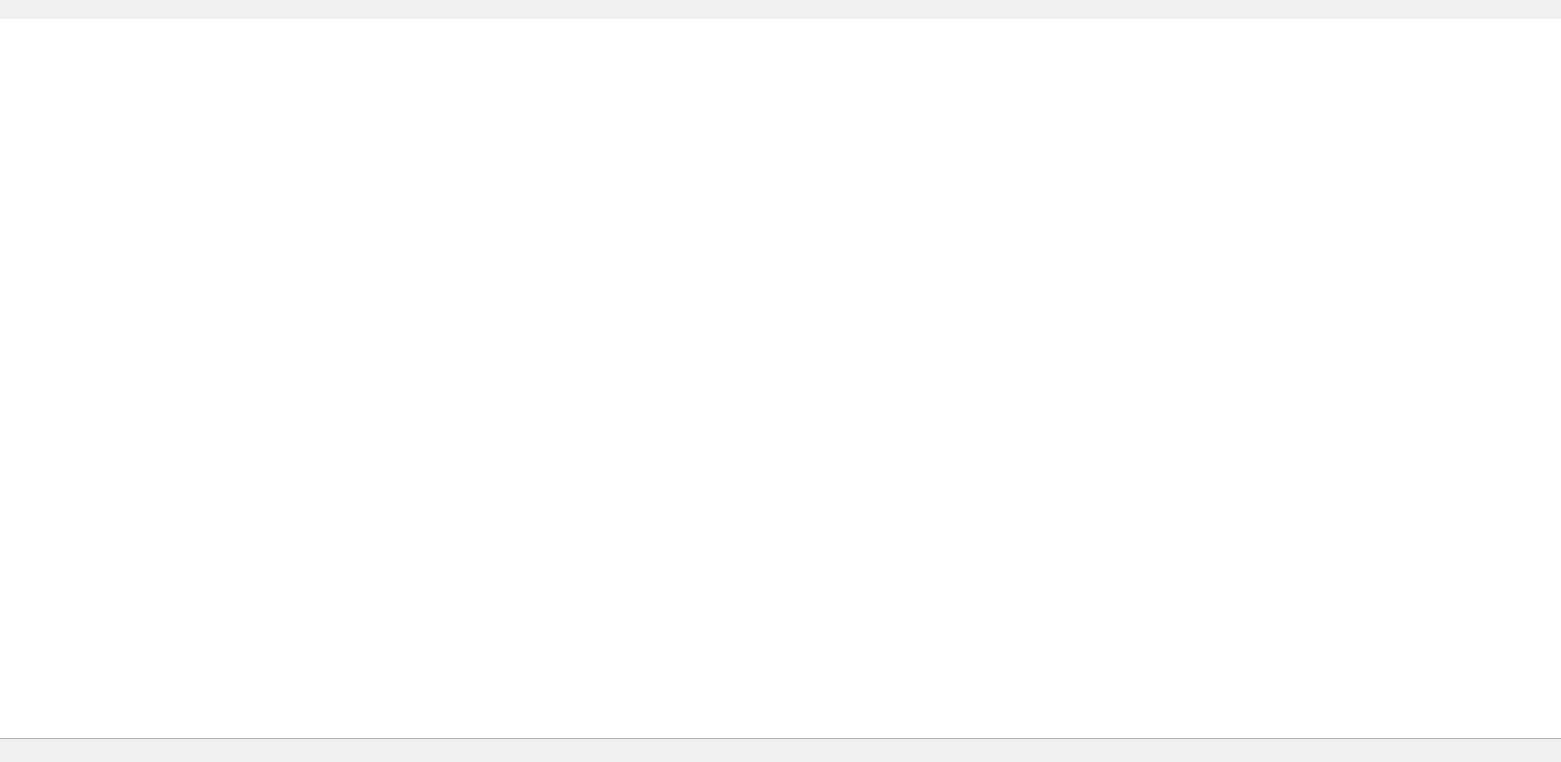 This screenshot has width=1561, height=762. Describe the element at coordinates (780, 10) in the screenshot. I see `timeframe-toolbar` at that location.